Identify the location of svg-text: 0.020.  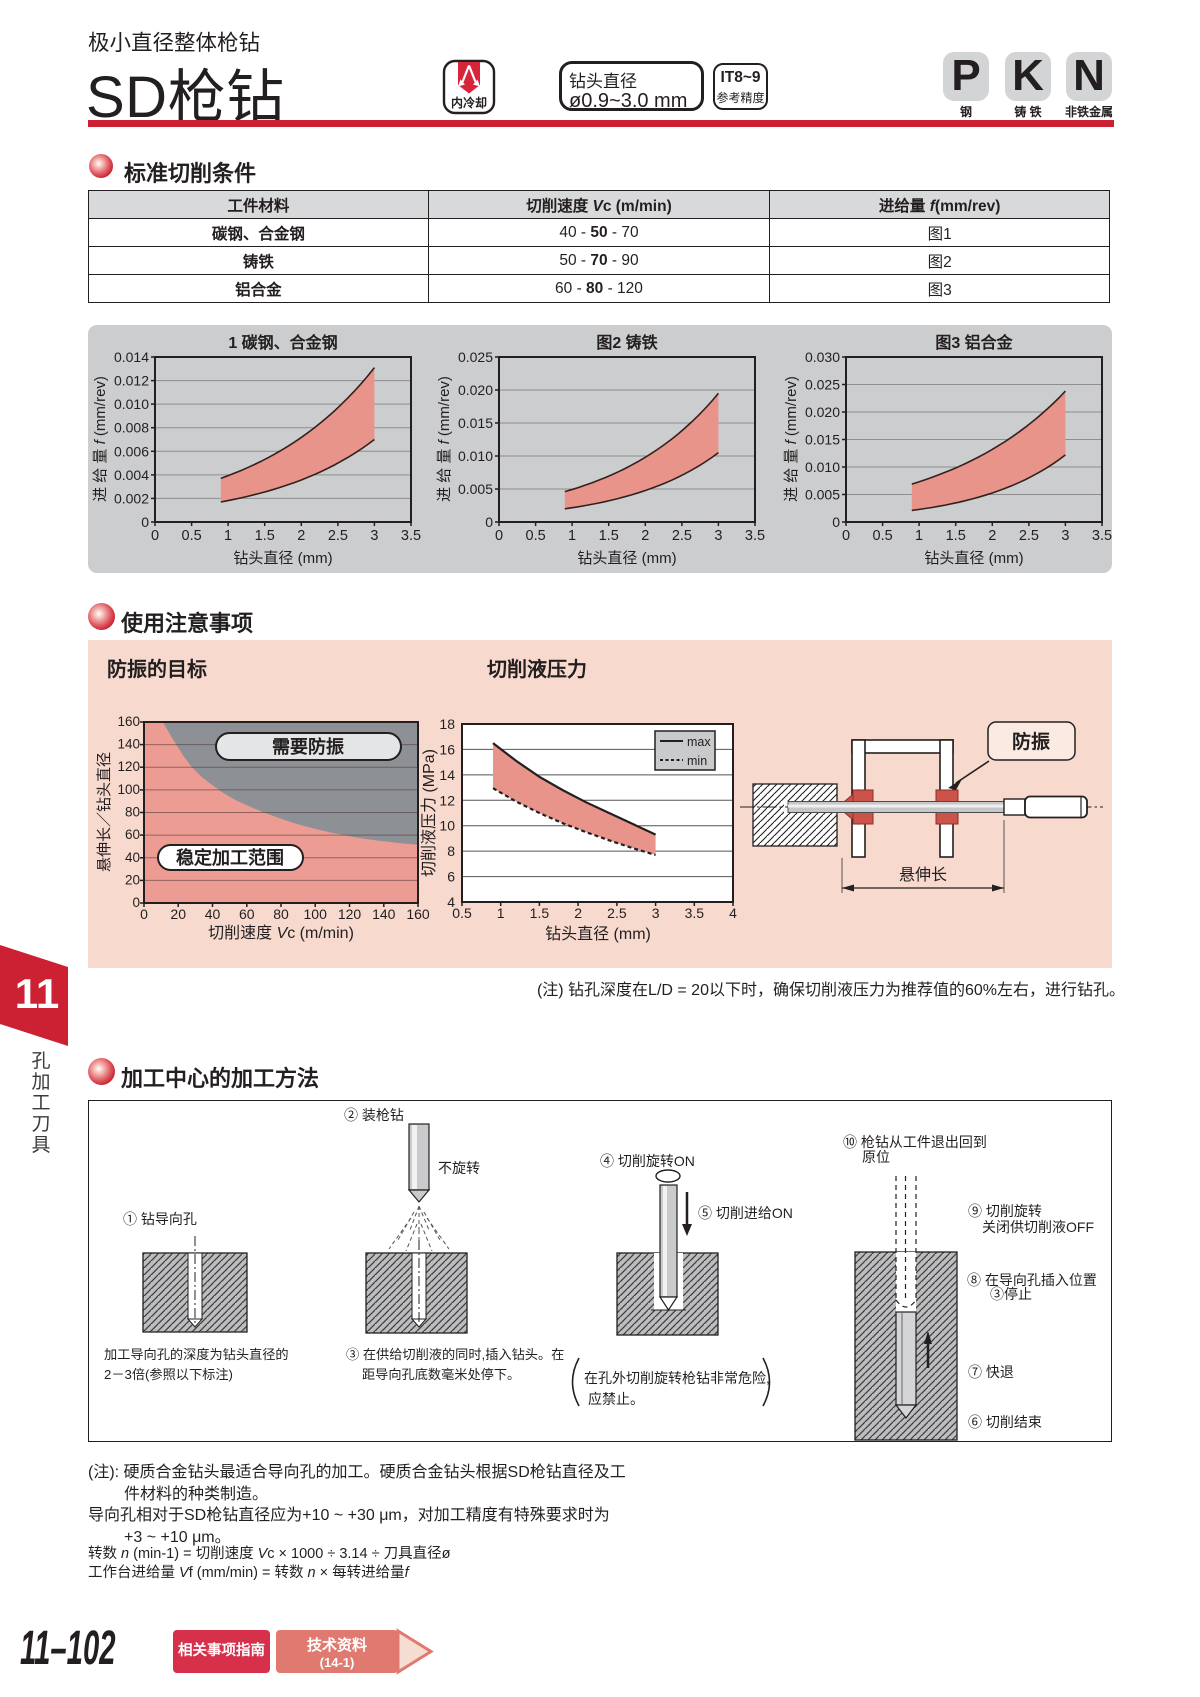
(822, 412).